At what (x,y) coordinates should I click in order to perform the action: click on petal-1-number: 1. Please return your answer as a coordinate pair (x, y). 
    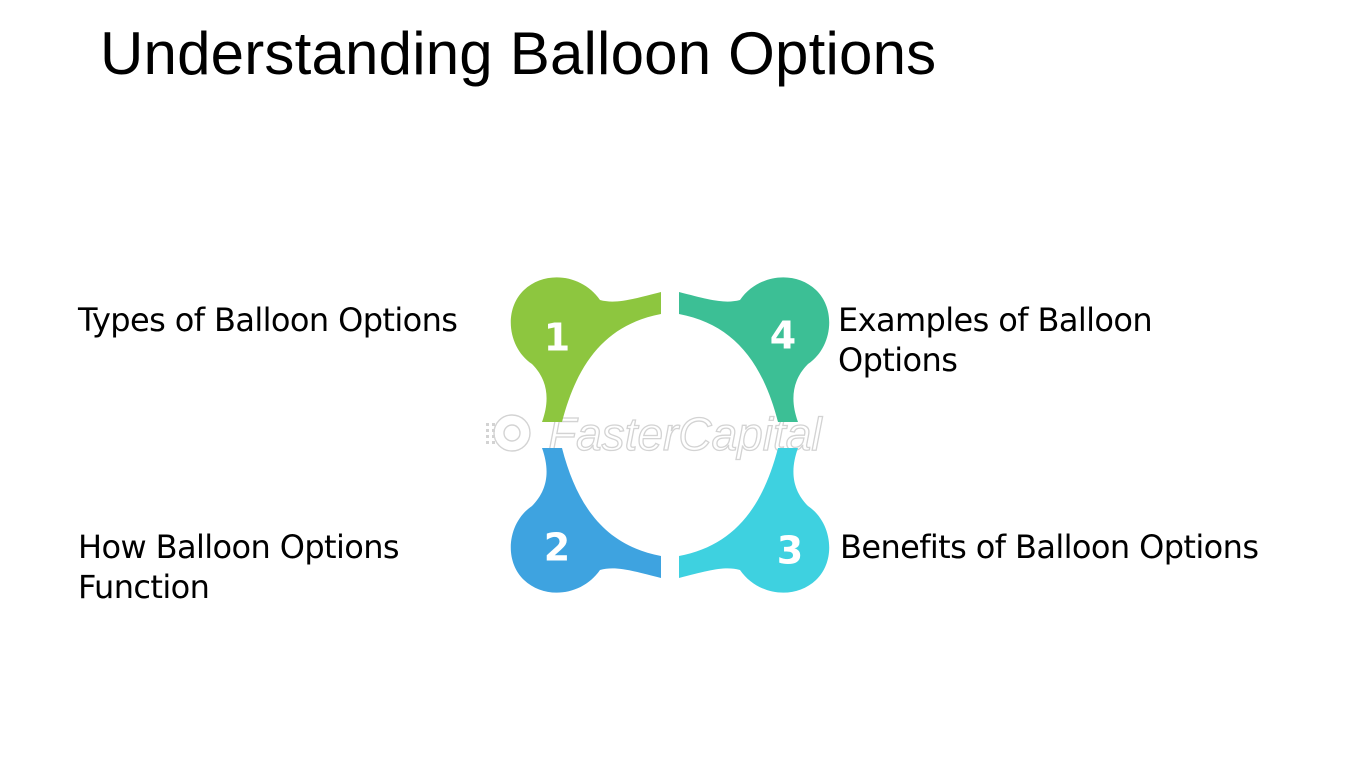
    Looking at the image, I should click on (557, 338).